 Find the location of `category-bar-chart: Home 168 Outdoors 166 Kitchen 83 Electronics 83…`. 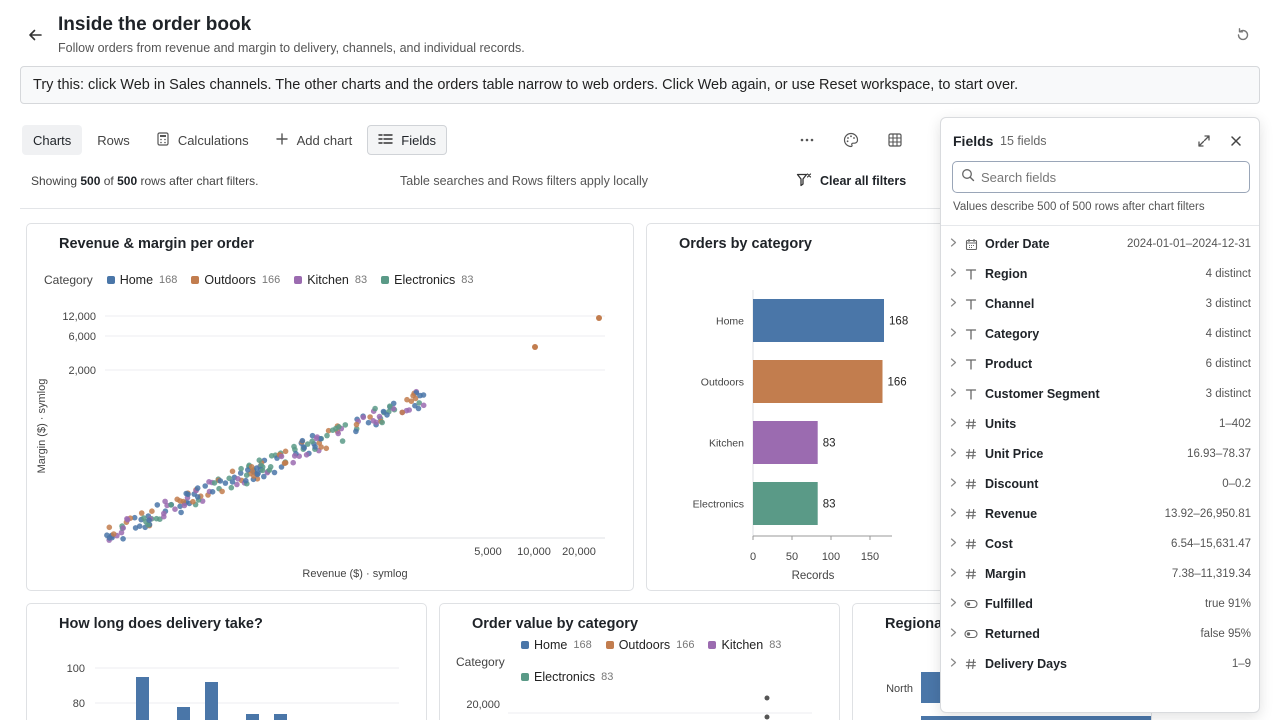

category-bar-chart: Home 168 Outdoors 166 Kitchen 83 Electronics 83… is located at coordinates (796, 407).